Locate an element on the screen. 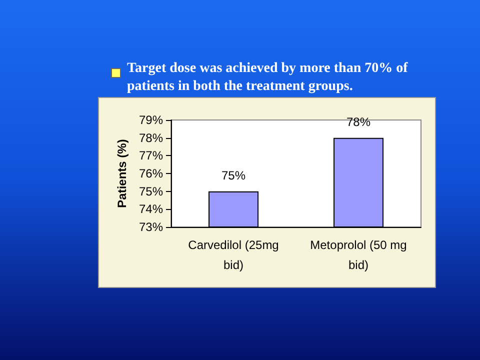 Image resolution: width=480 pixels, height=360 pixels. y-tick-label: 77% is located at coordinates (151, 155).